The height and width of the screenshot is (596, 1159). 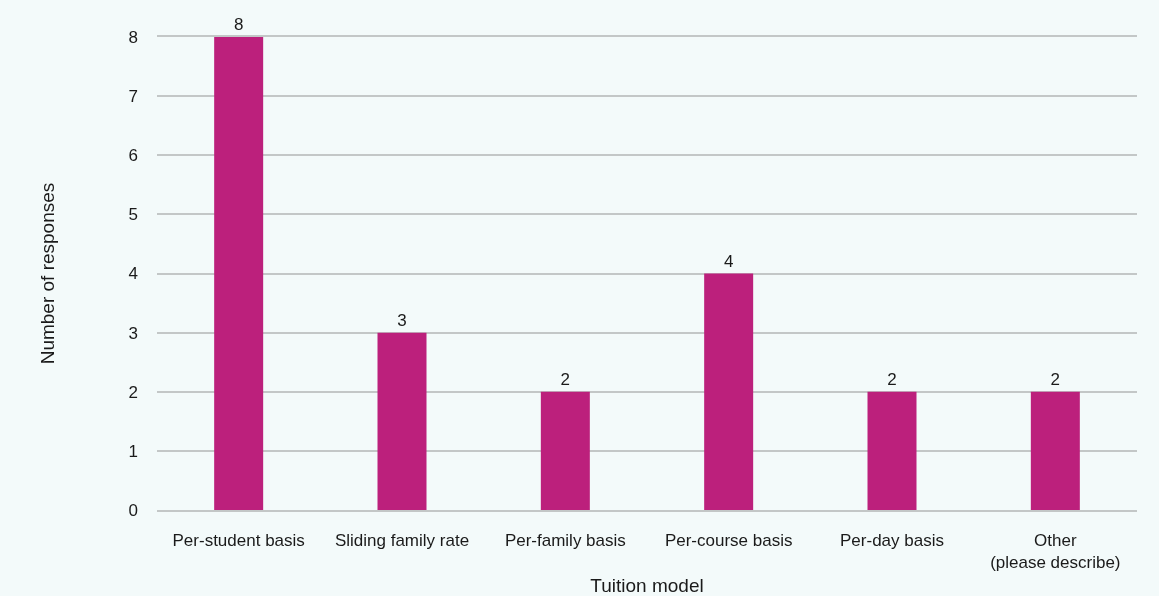 What do you see at coordinates (133, 215) in the screenshot?
I see `y-tick-label: 5` at bounding box center [133, 215].